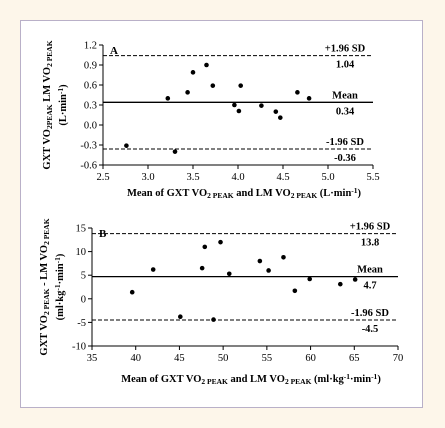  What do you see at coordinates (88, 166) in the screenshot?
I see `y-tick-label: -0.6` at bounding box center [88, 166].